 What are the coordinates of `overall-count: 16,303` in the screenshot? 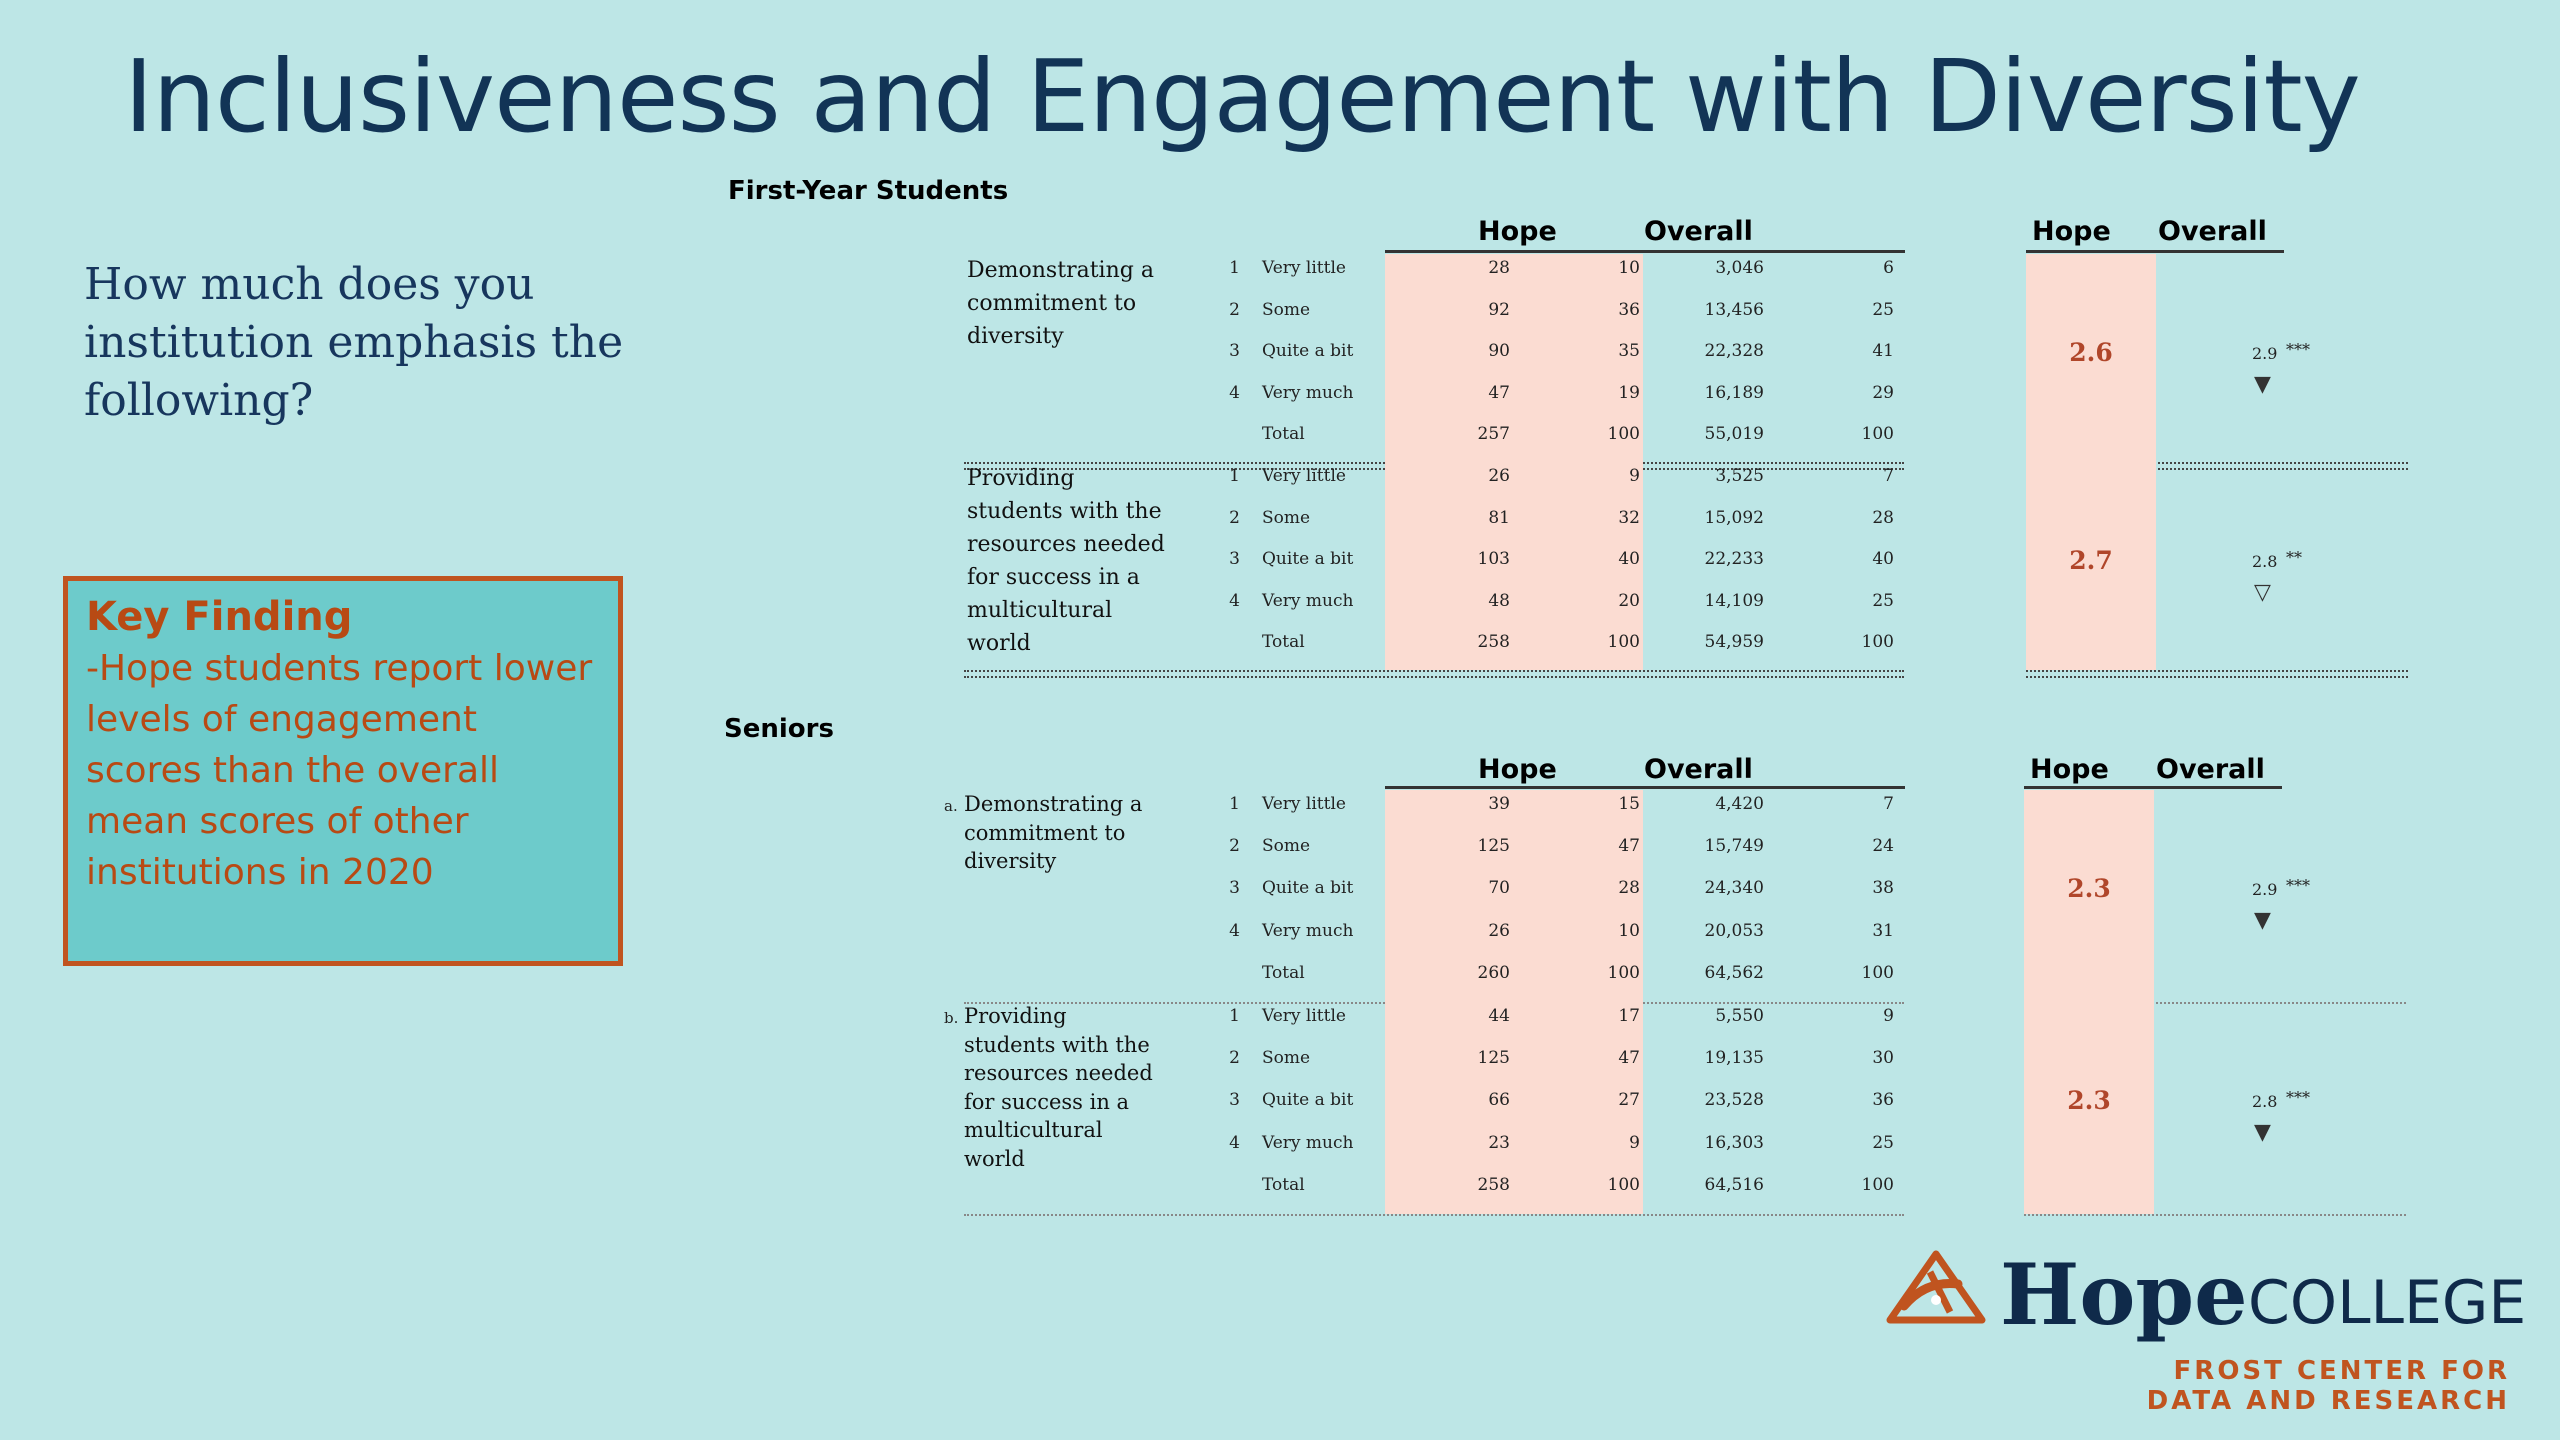 It's located at (1734, 1142).